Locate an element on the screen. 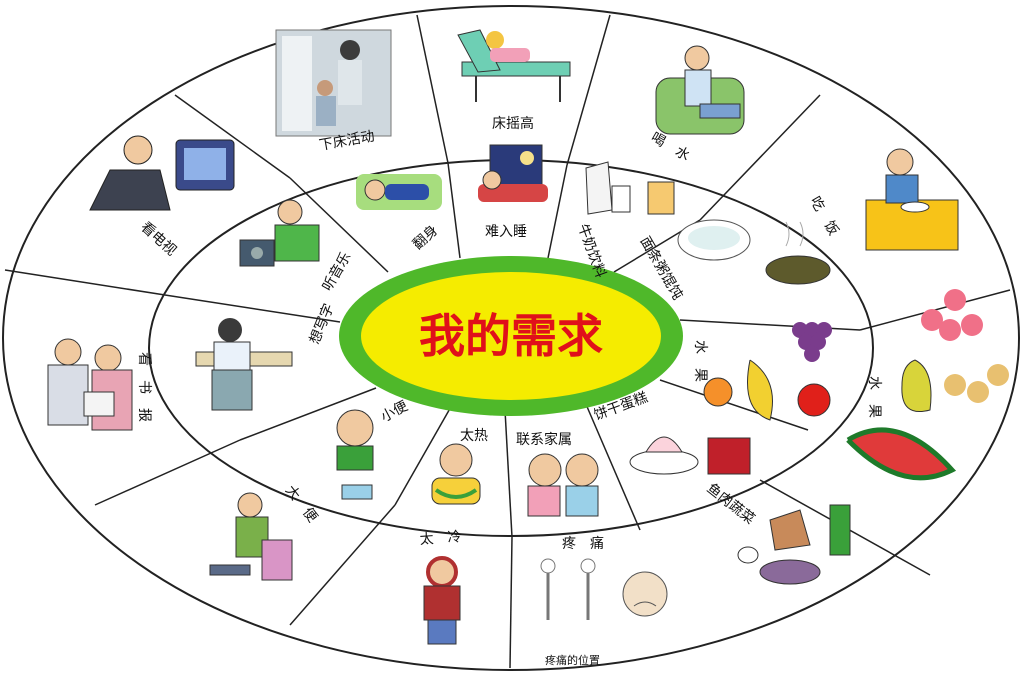 This screenshot has width=1024, height=680. center-title: 我的需求 is located at coordinates (511, 336).